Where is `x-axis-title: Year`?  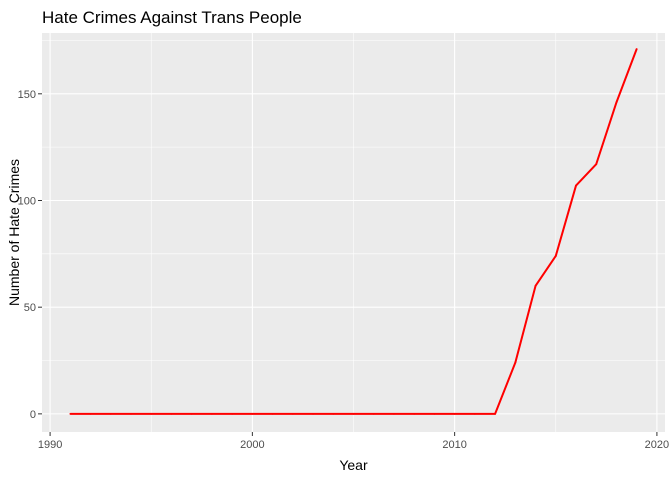
x-axis-title: Year is located at coordinates (353, 465).